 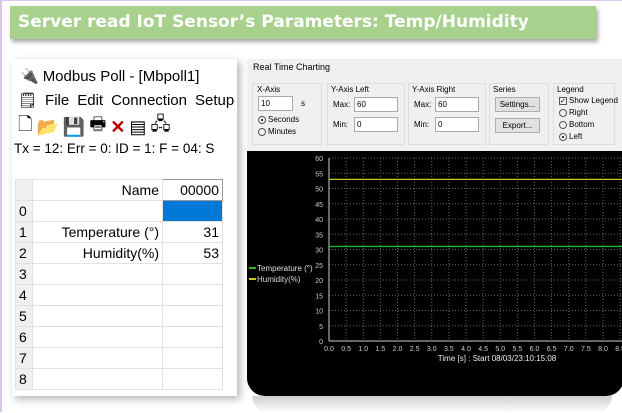 What do you see at coordinates (29, 76) in the screenshot?
I see `app-icon: 🔌` at bounding box center [29, 76].